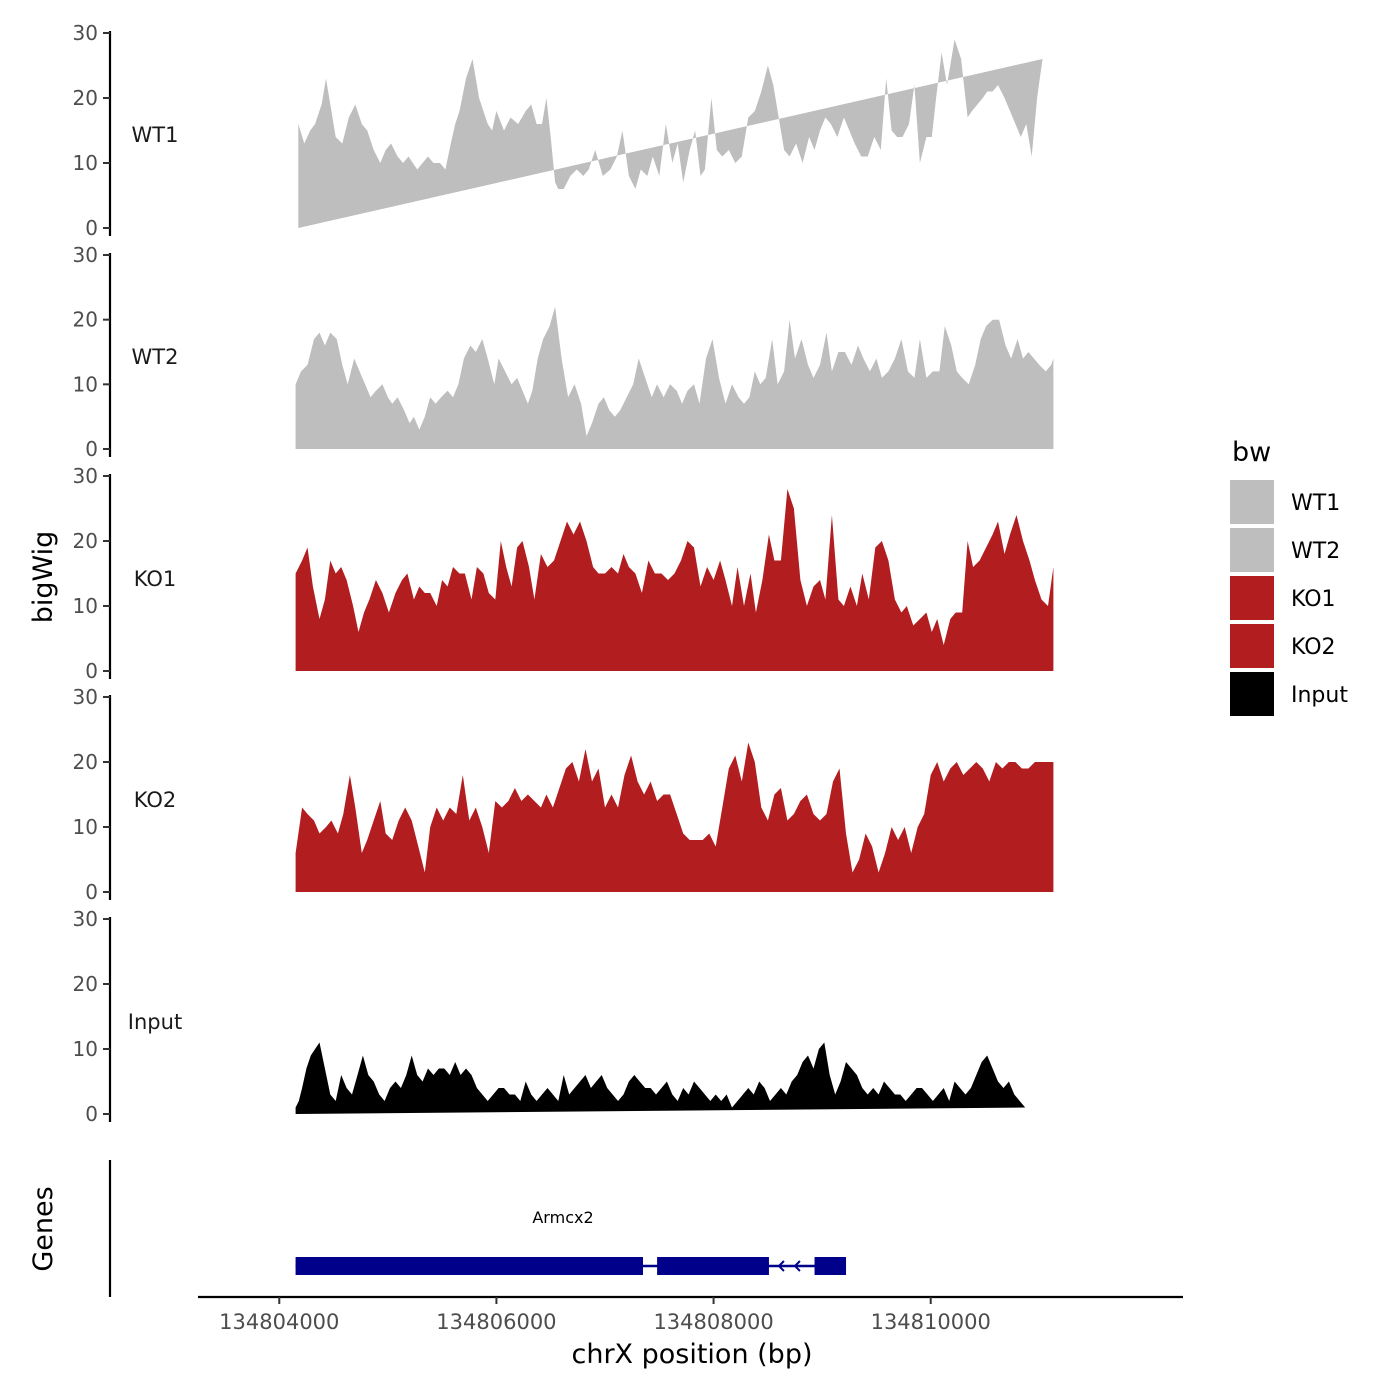 The width and height of the screenshot is (1400, 1400). I want to click on legend: bw WT1 WT2 KO1 KO2 Input, so click(1289, 576).